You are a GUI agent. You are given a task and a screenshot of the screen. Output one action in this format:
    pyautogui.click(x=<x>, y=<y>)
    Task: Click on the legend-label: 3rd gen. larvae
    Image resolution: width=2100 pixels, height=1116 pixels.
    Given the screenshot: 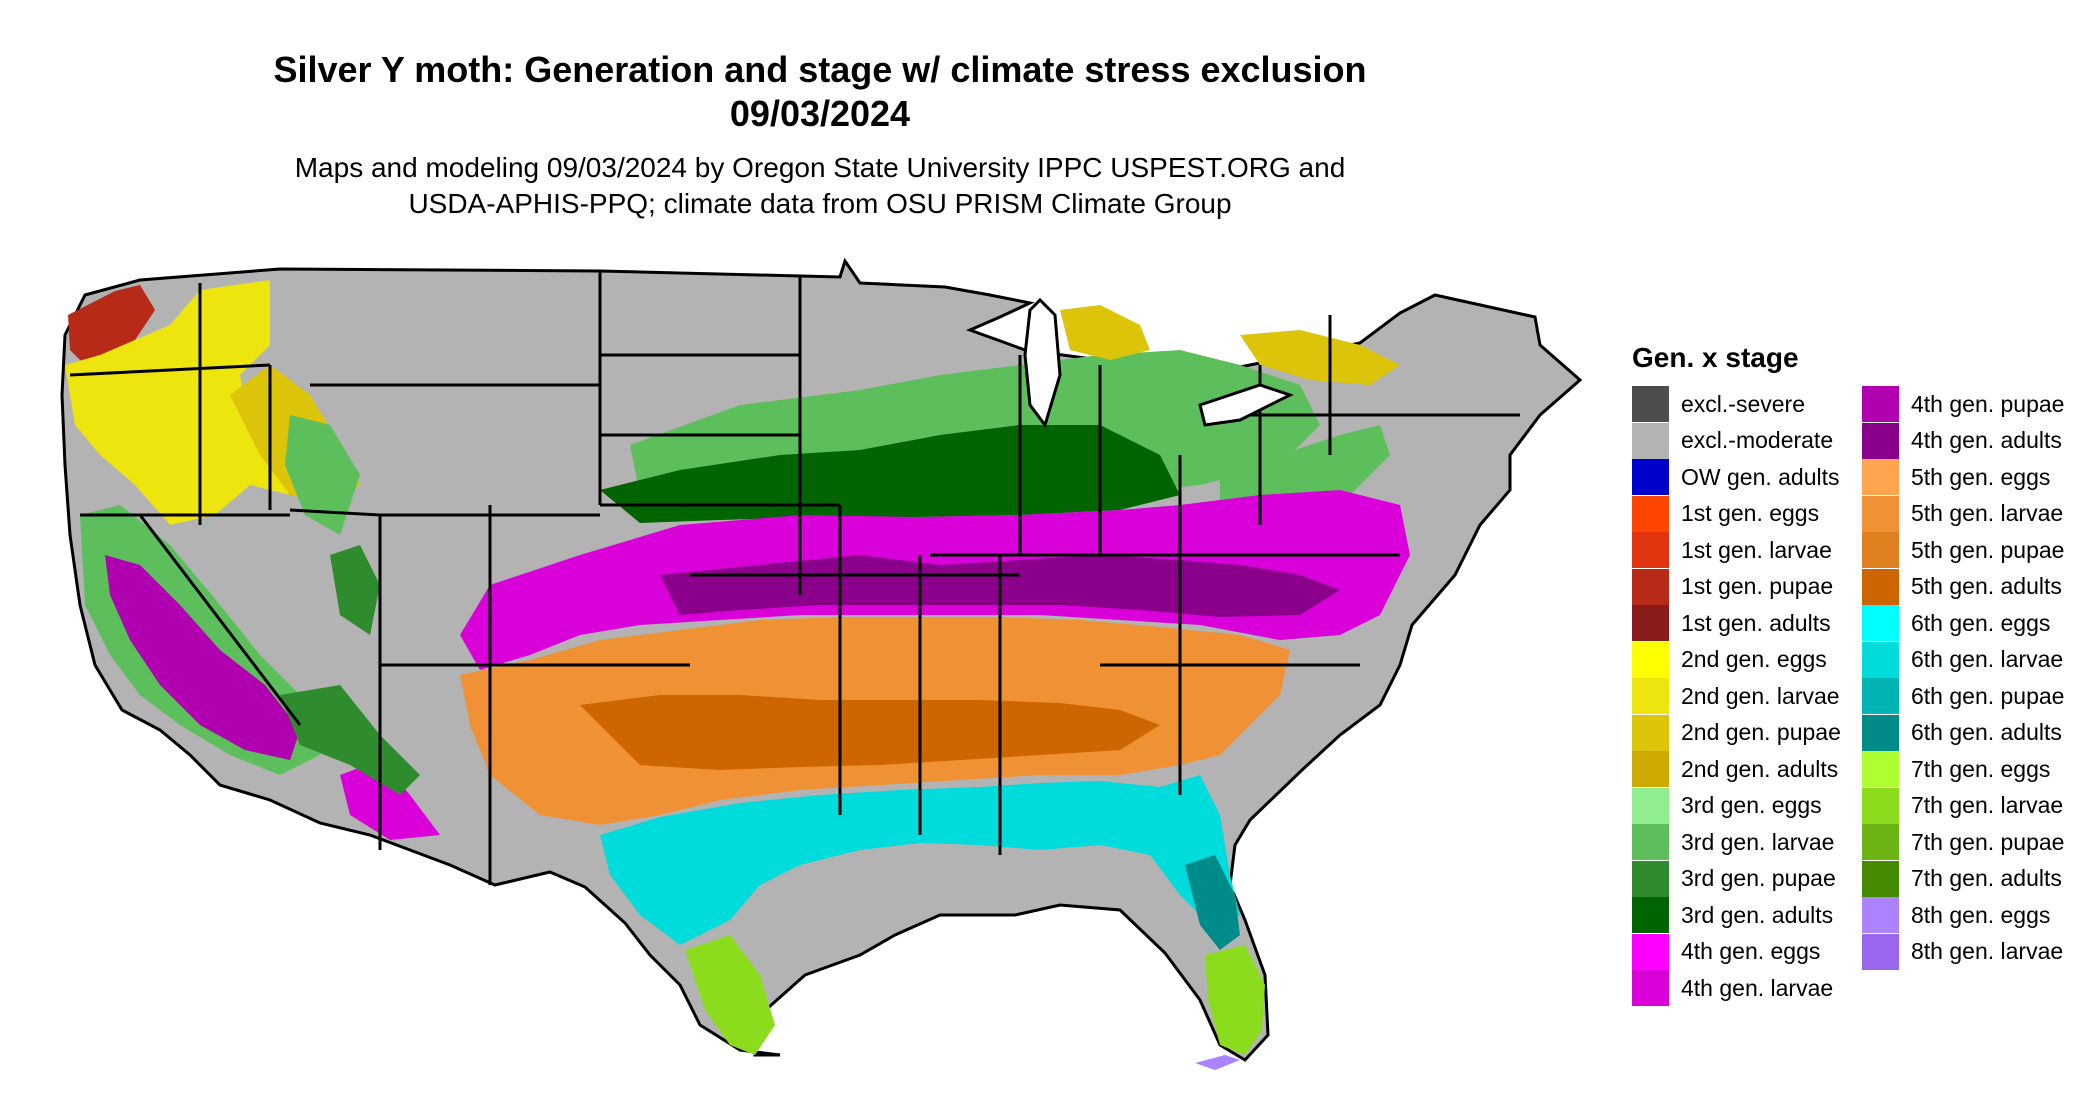 What is the action you would take?
    pyautogui.click(x=1758, y=841)
    